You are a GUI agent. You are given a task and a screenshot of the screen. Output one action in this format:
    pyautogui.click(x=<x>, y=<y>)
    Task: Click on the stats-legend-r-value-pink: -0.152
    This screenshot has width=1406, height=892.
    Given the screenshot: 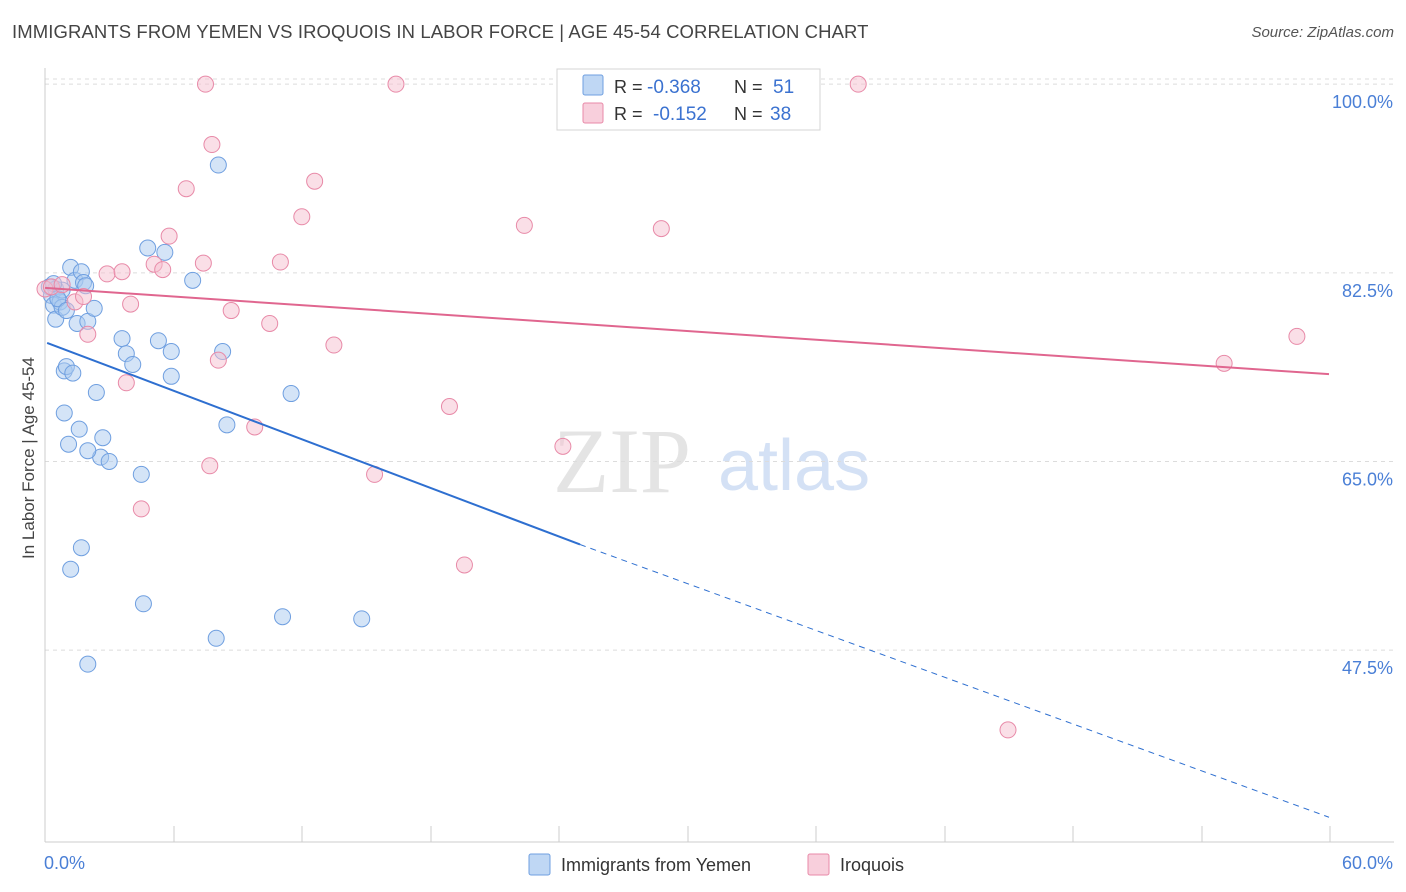 What is the action you would take?
    pyautogui.click(x=680, y=114)
    